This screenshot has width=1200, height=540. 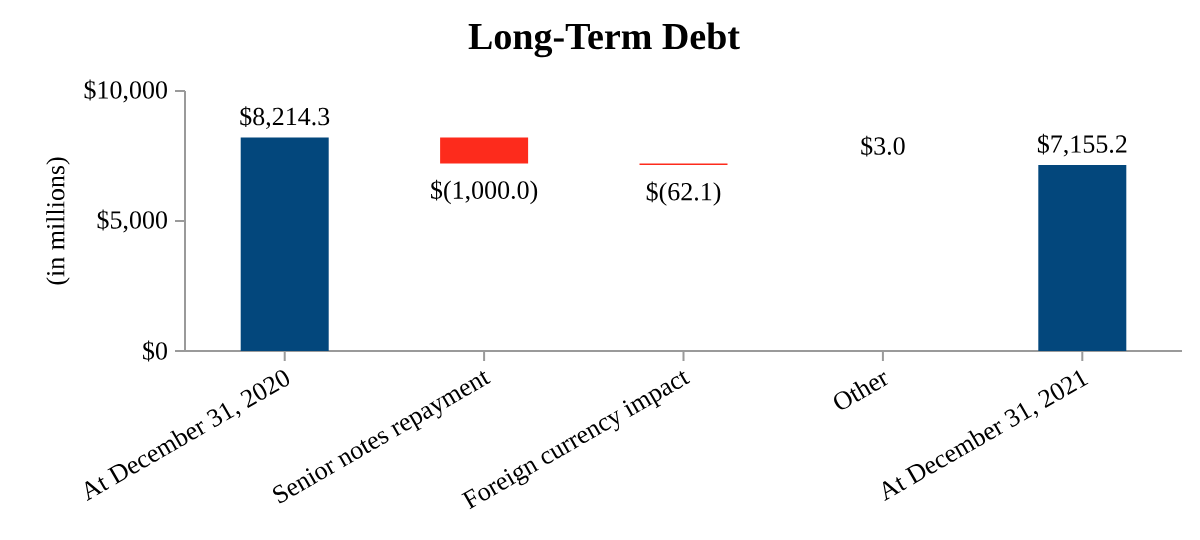 What do you see at coordinates (155, 351) in the screenshot?
I see `y-tick-label: $0` at bounding box center [155, 351].